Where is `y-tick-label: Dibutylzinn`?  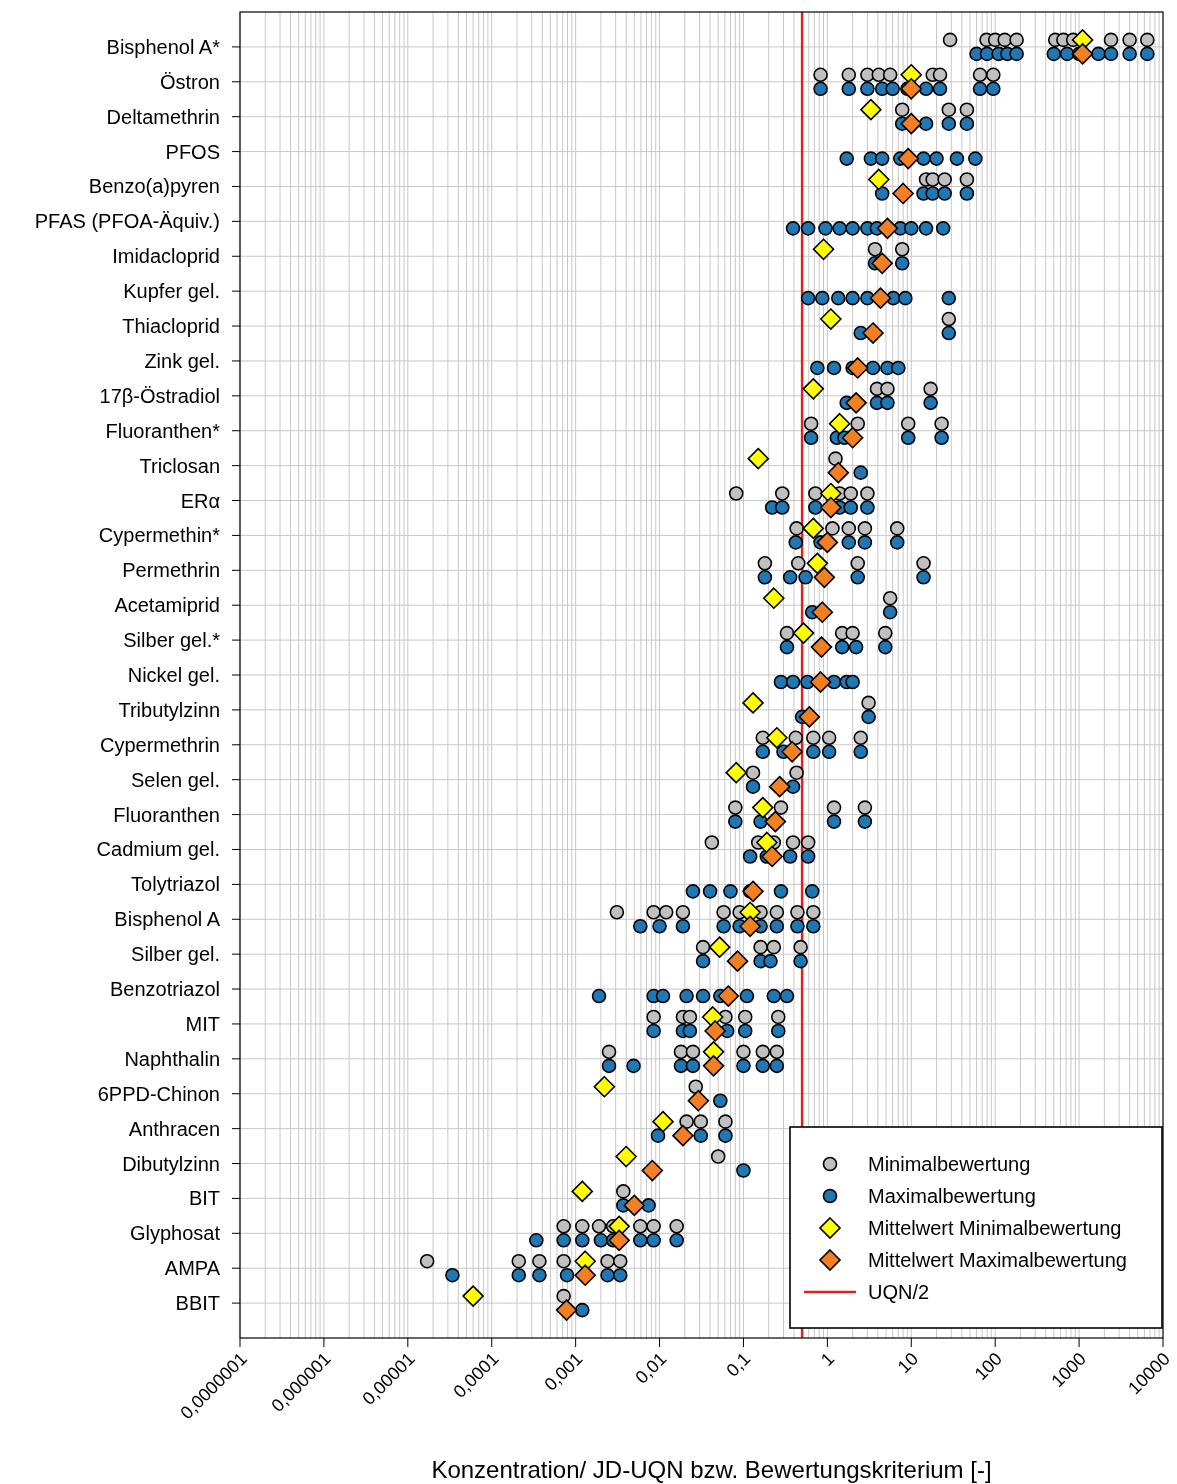 y-tick-label: Dibutylzinn is located at coordinates (171, 1163).